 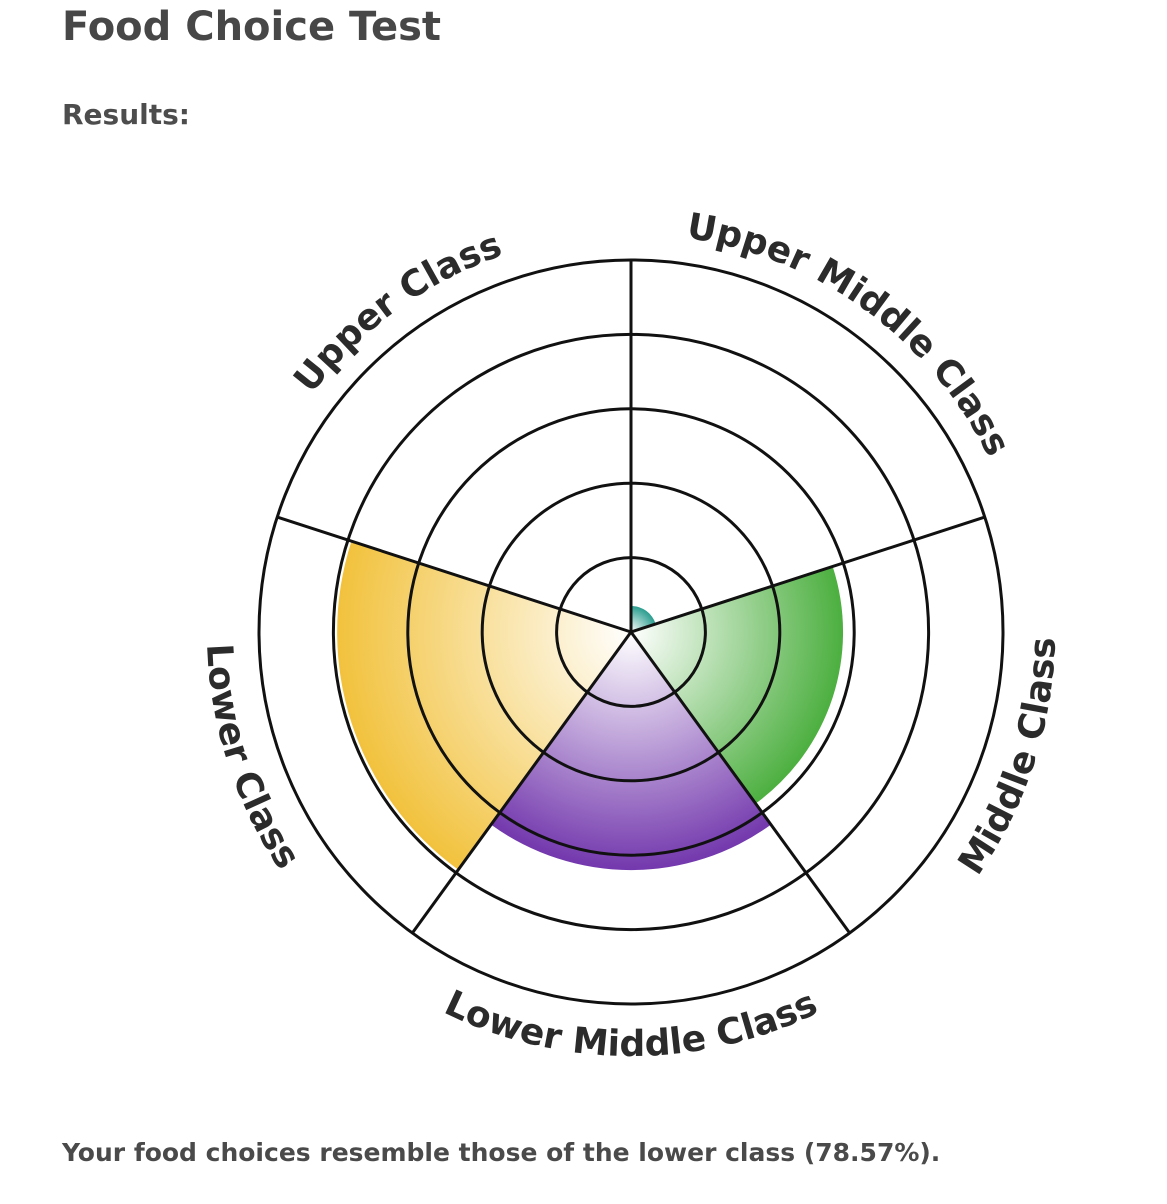 I want to click on category-label-upper-middle-class: Upper Middle Class, so click(x=851, y=334).